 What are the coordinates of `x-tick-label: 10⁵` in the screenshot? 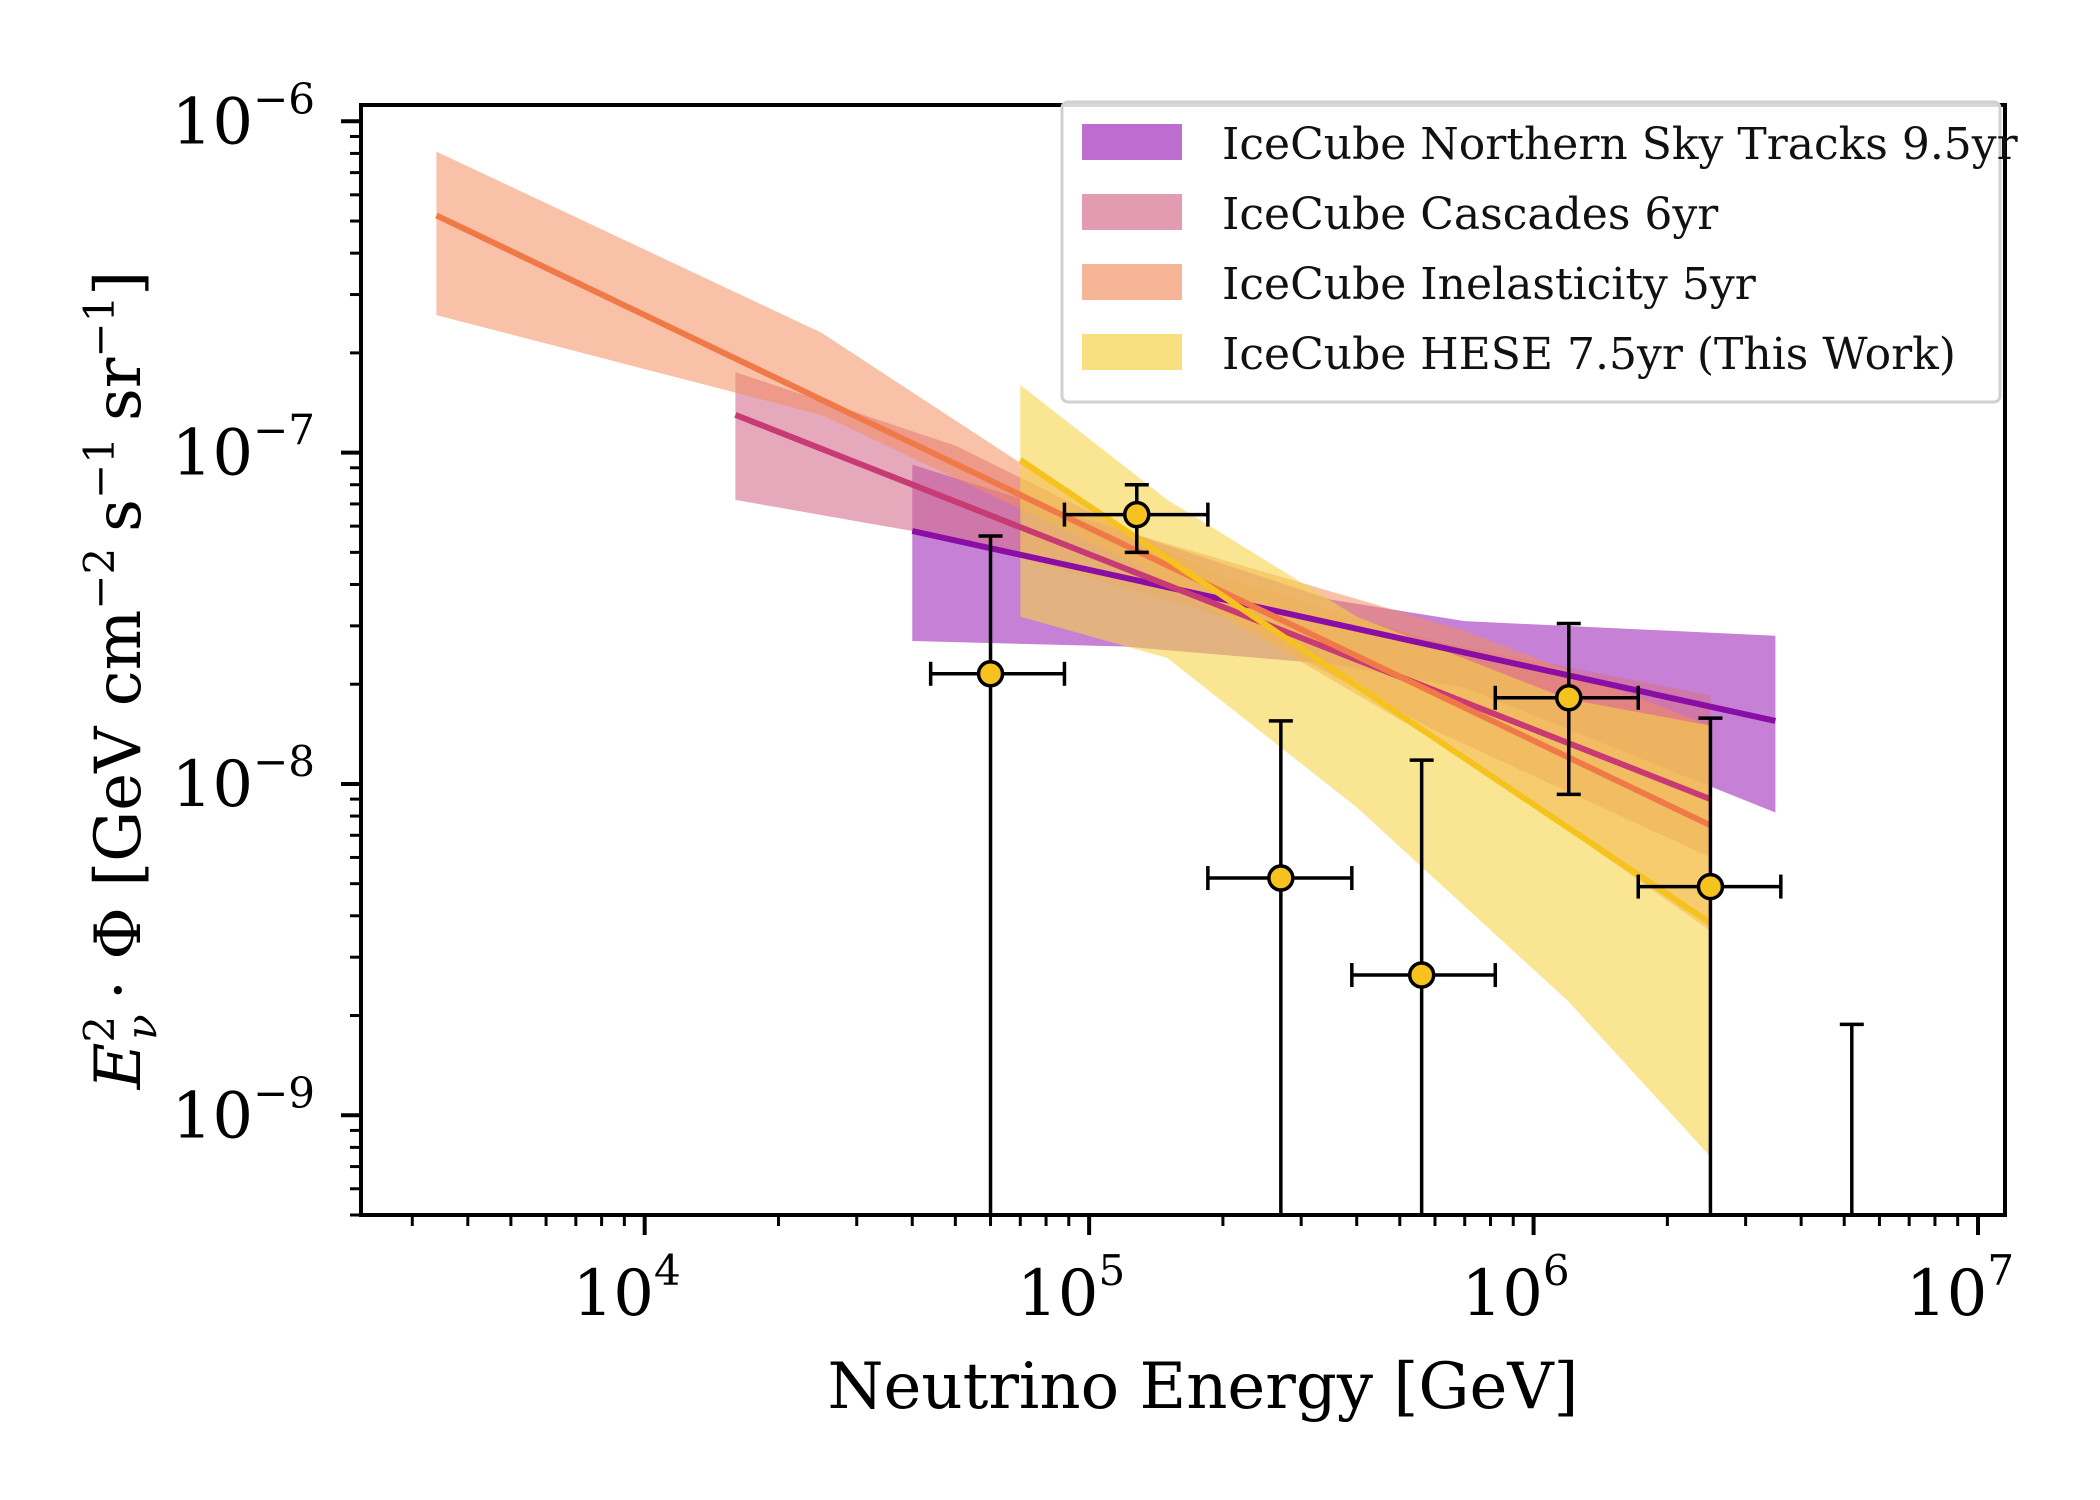 It's located at (1071, 1288).